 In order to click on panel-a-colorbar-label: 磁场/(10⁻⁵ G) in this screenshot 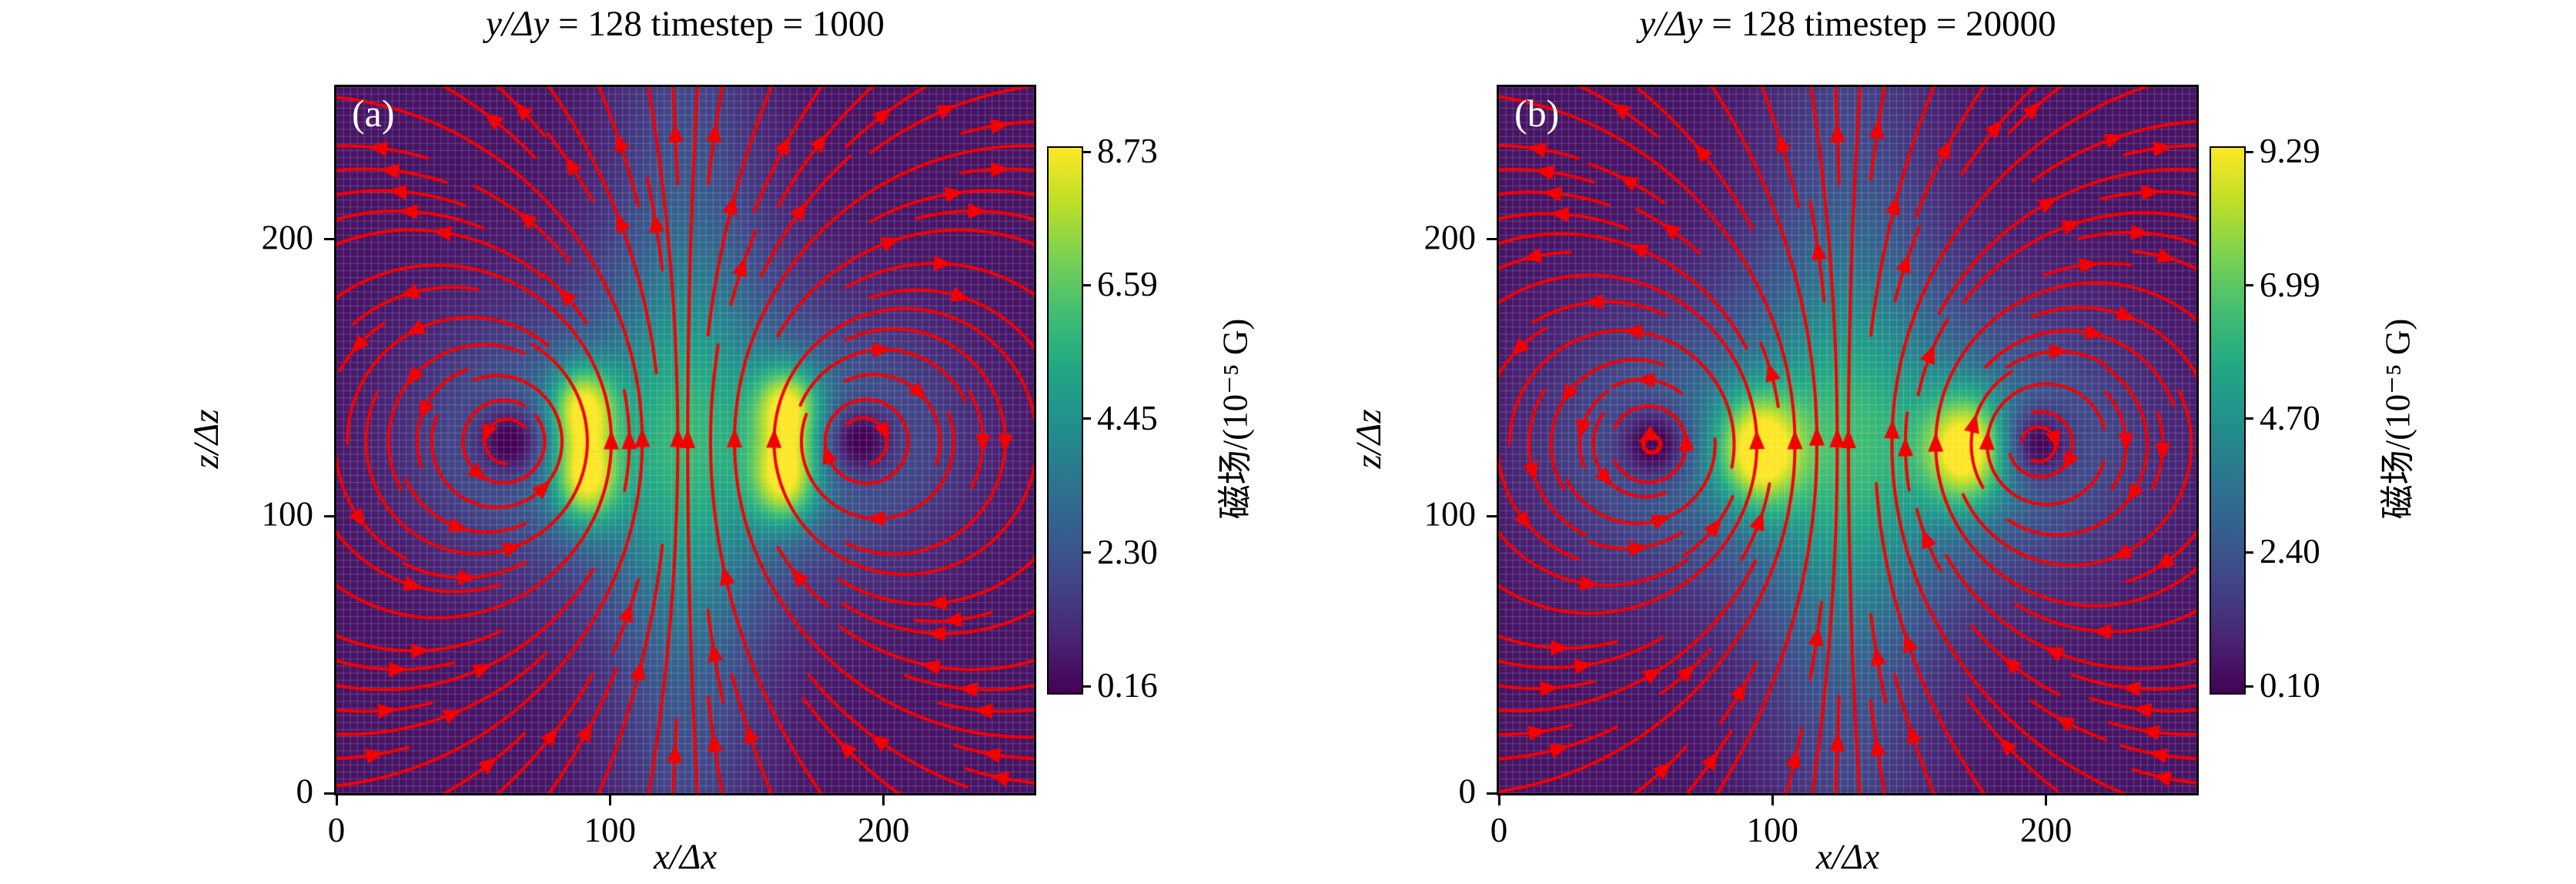, I will do `click(1236, 419)`.